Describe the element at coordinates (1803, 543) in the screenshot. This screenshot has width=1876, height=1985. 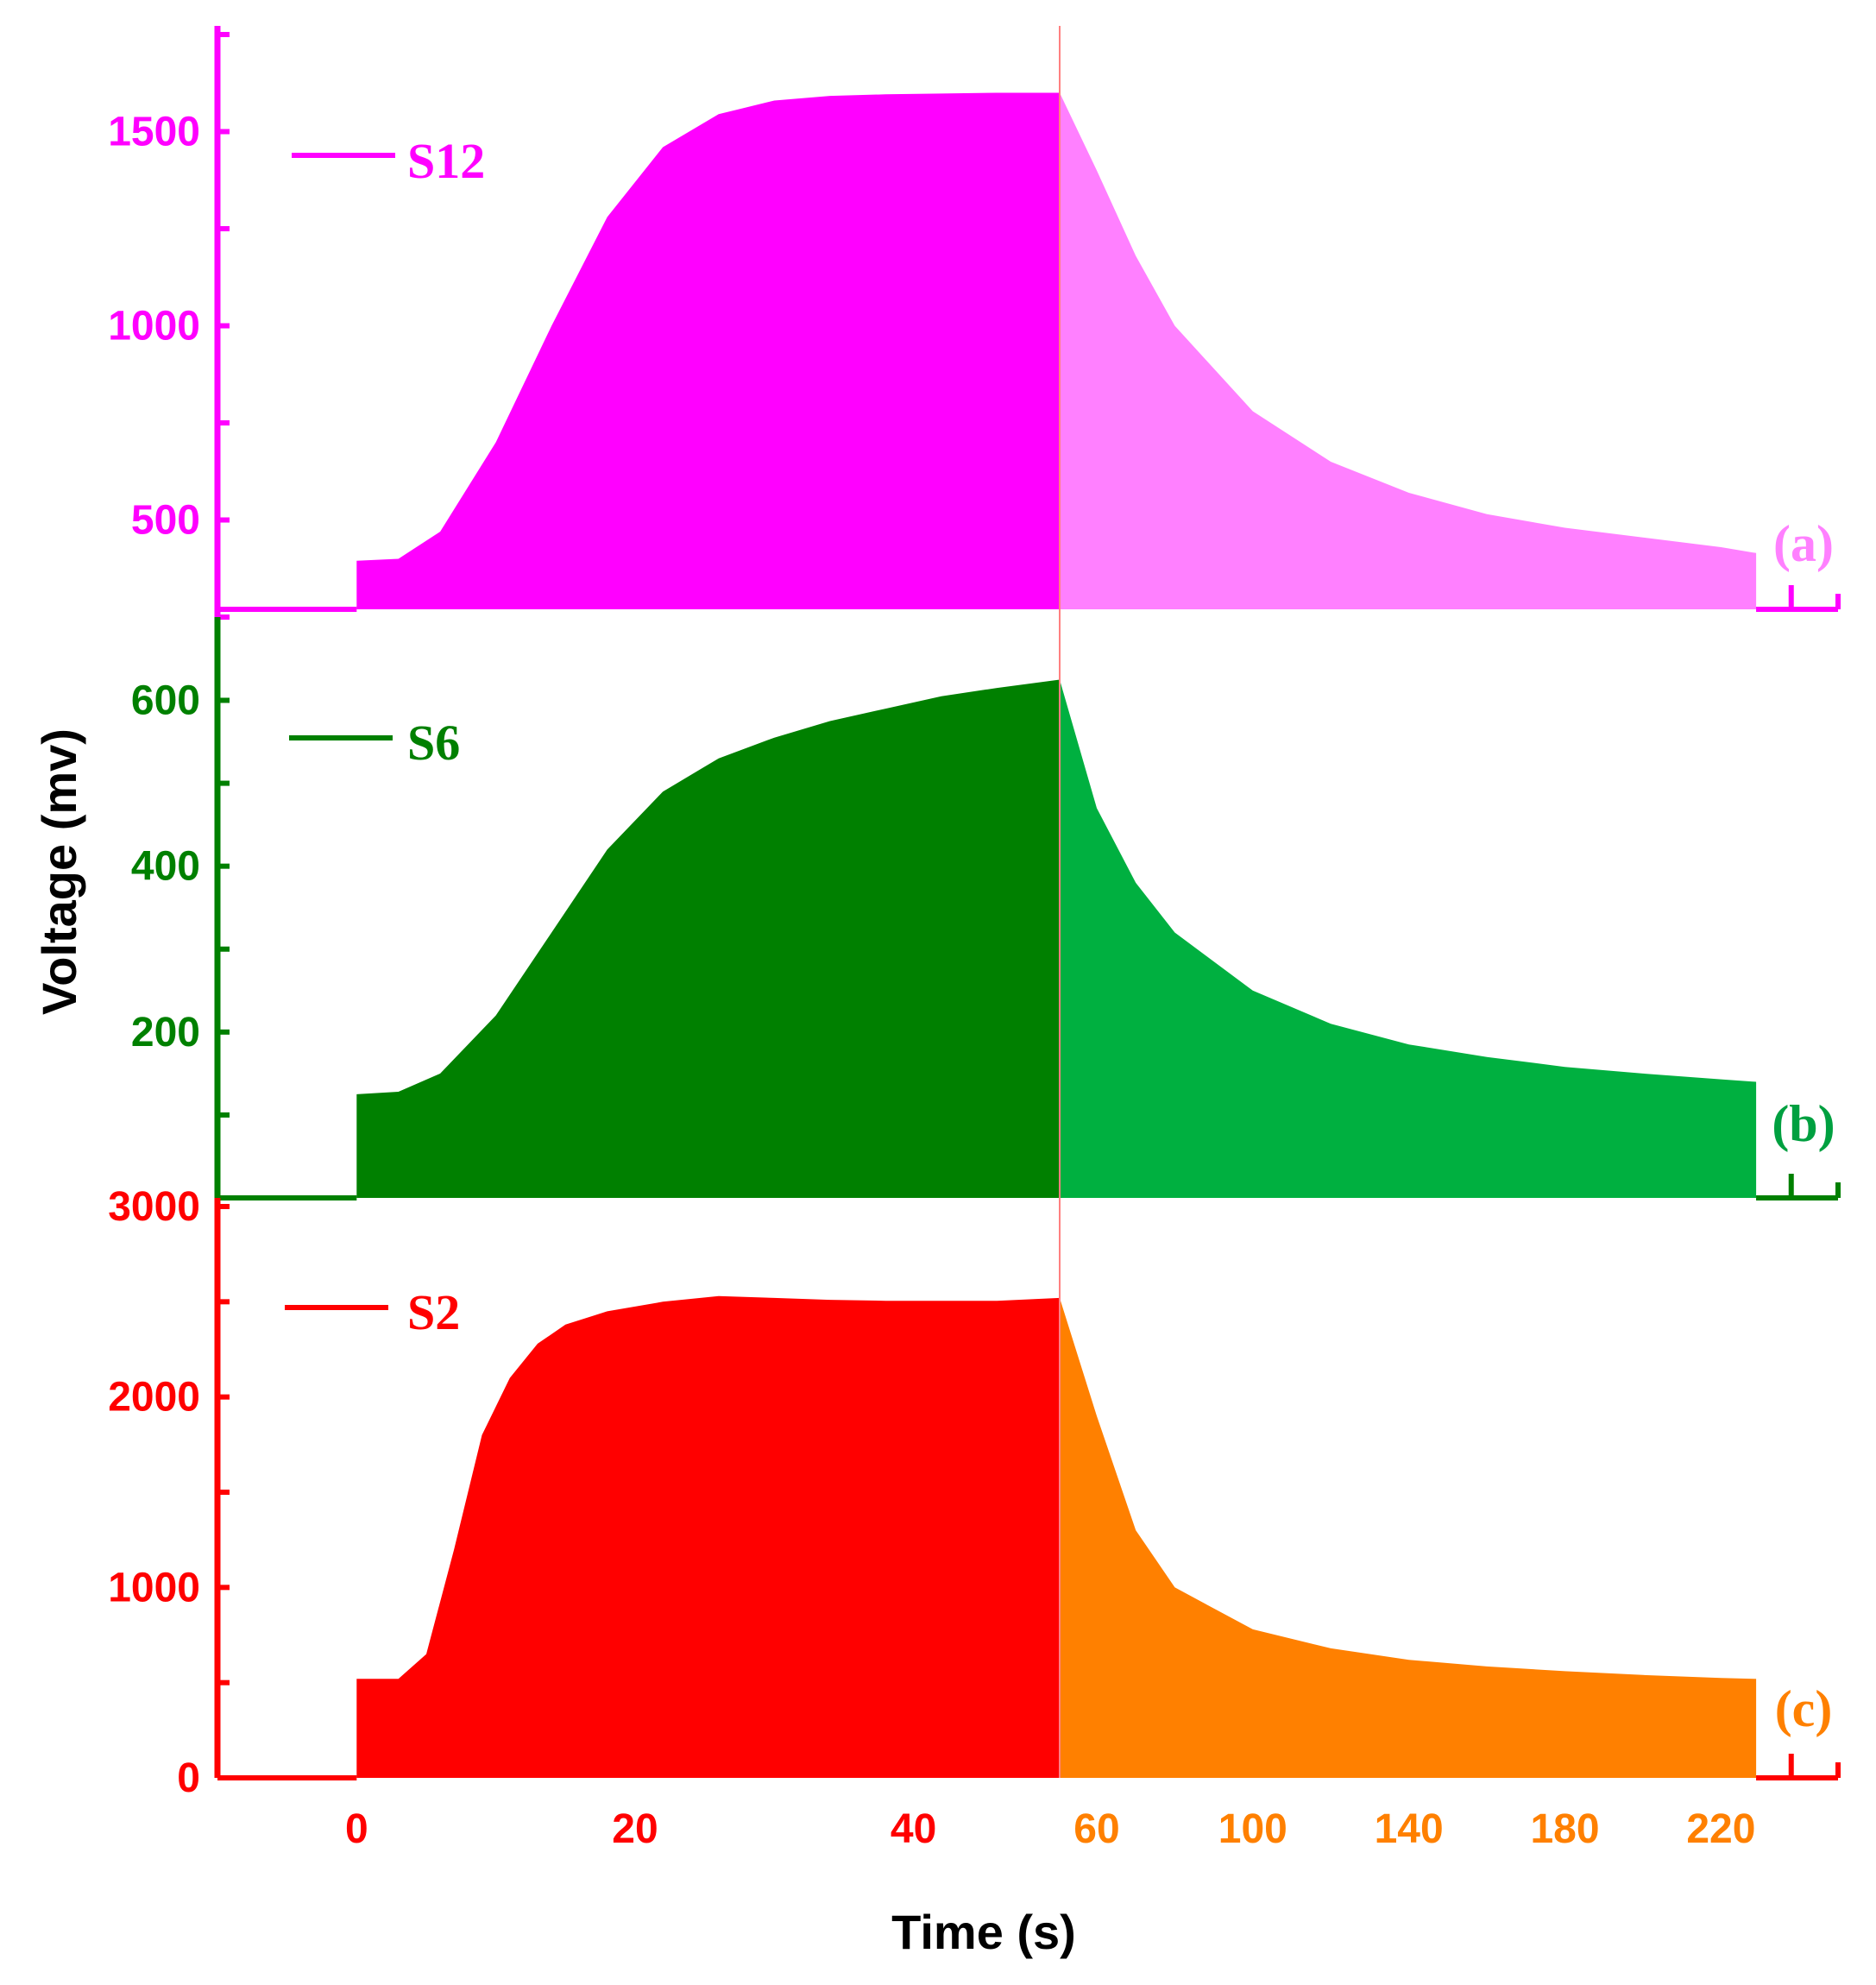
I see `panel-label-1: (a)` at that location.